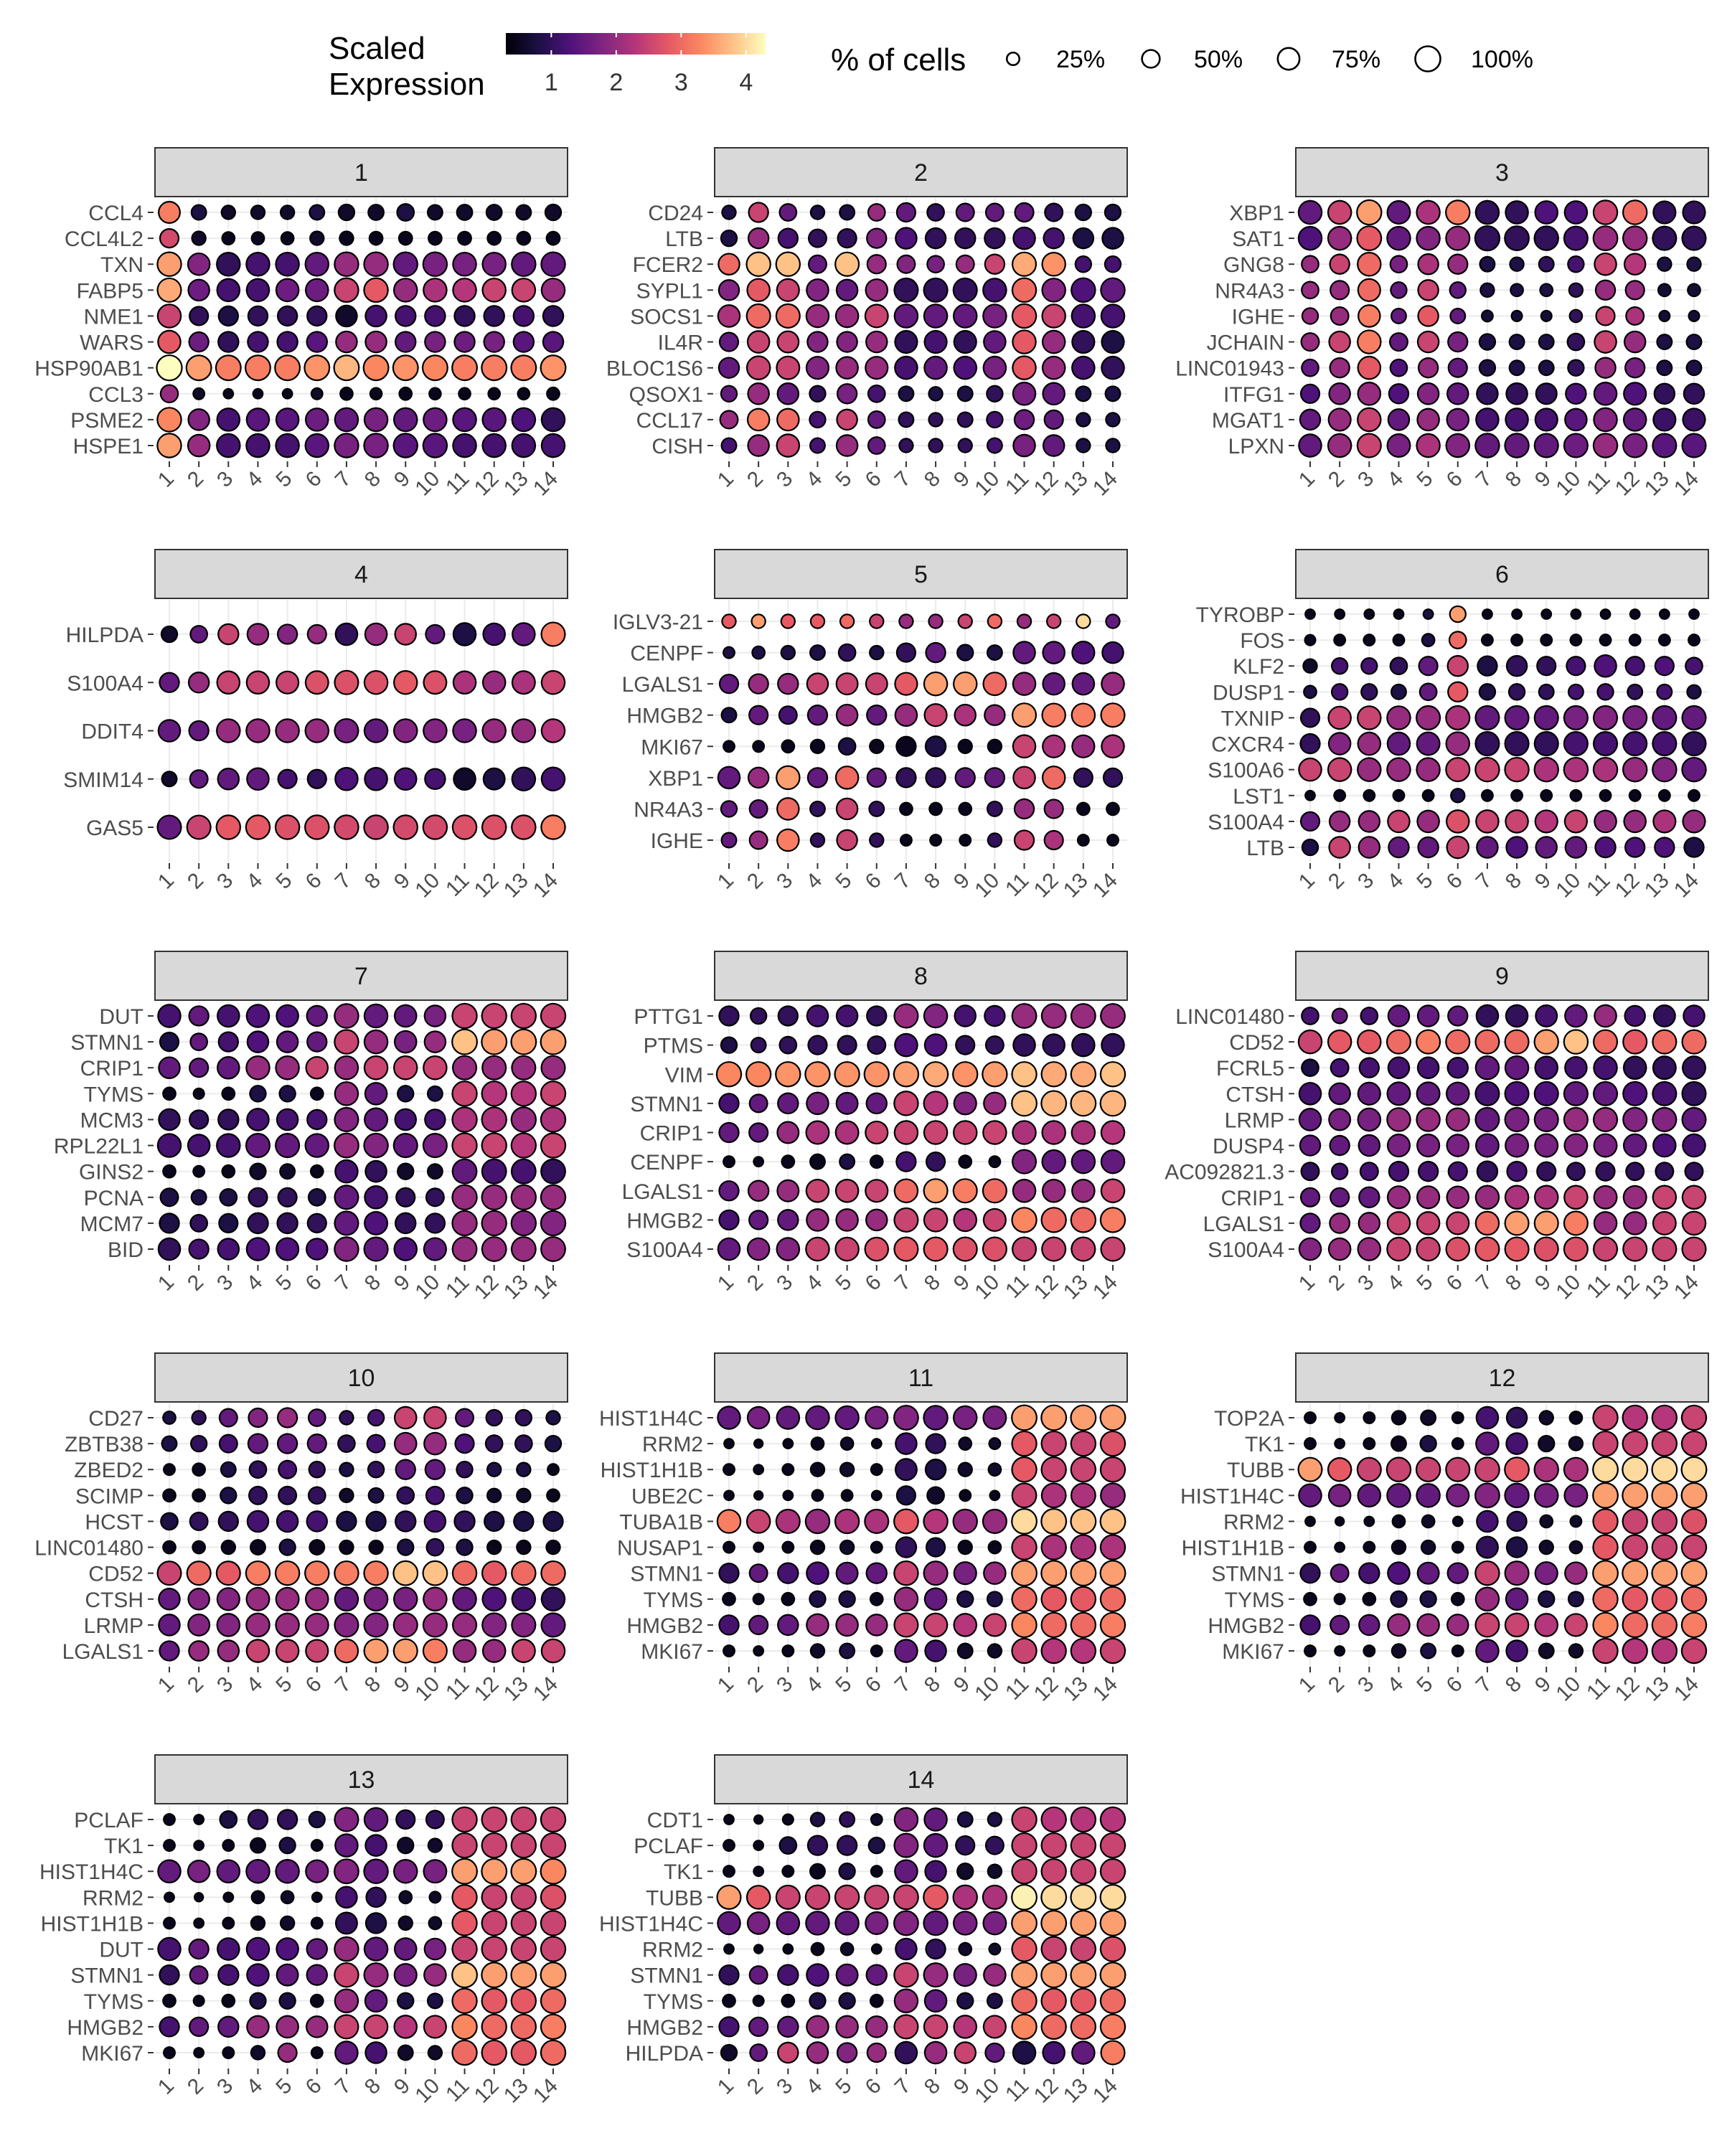  What do you see at coordinates (1248, 1147) in the screenshot?
I see `gene-label: DUSP4` at bounding box center [1248, 1147].